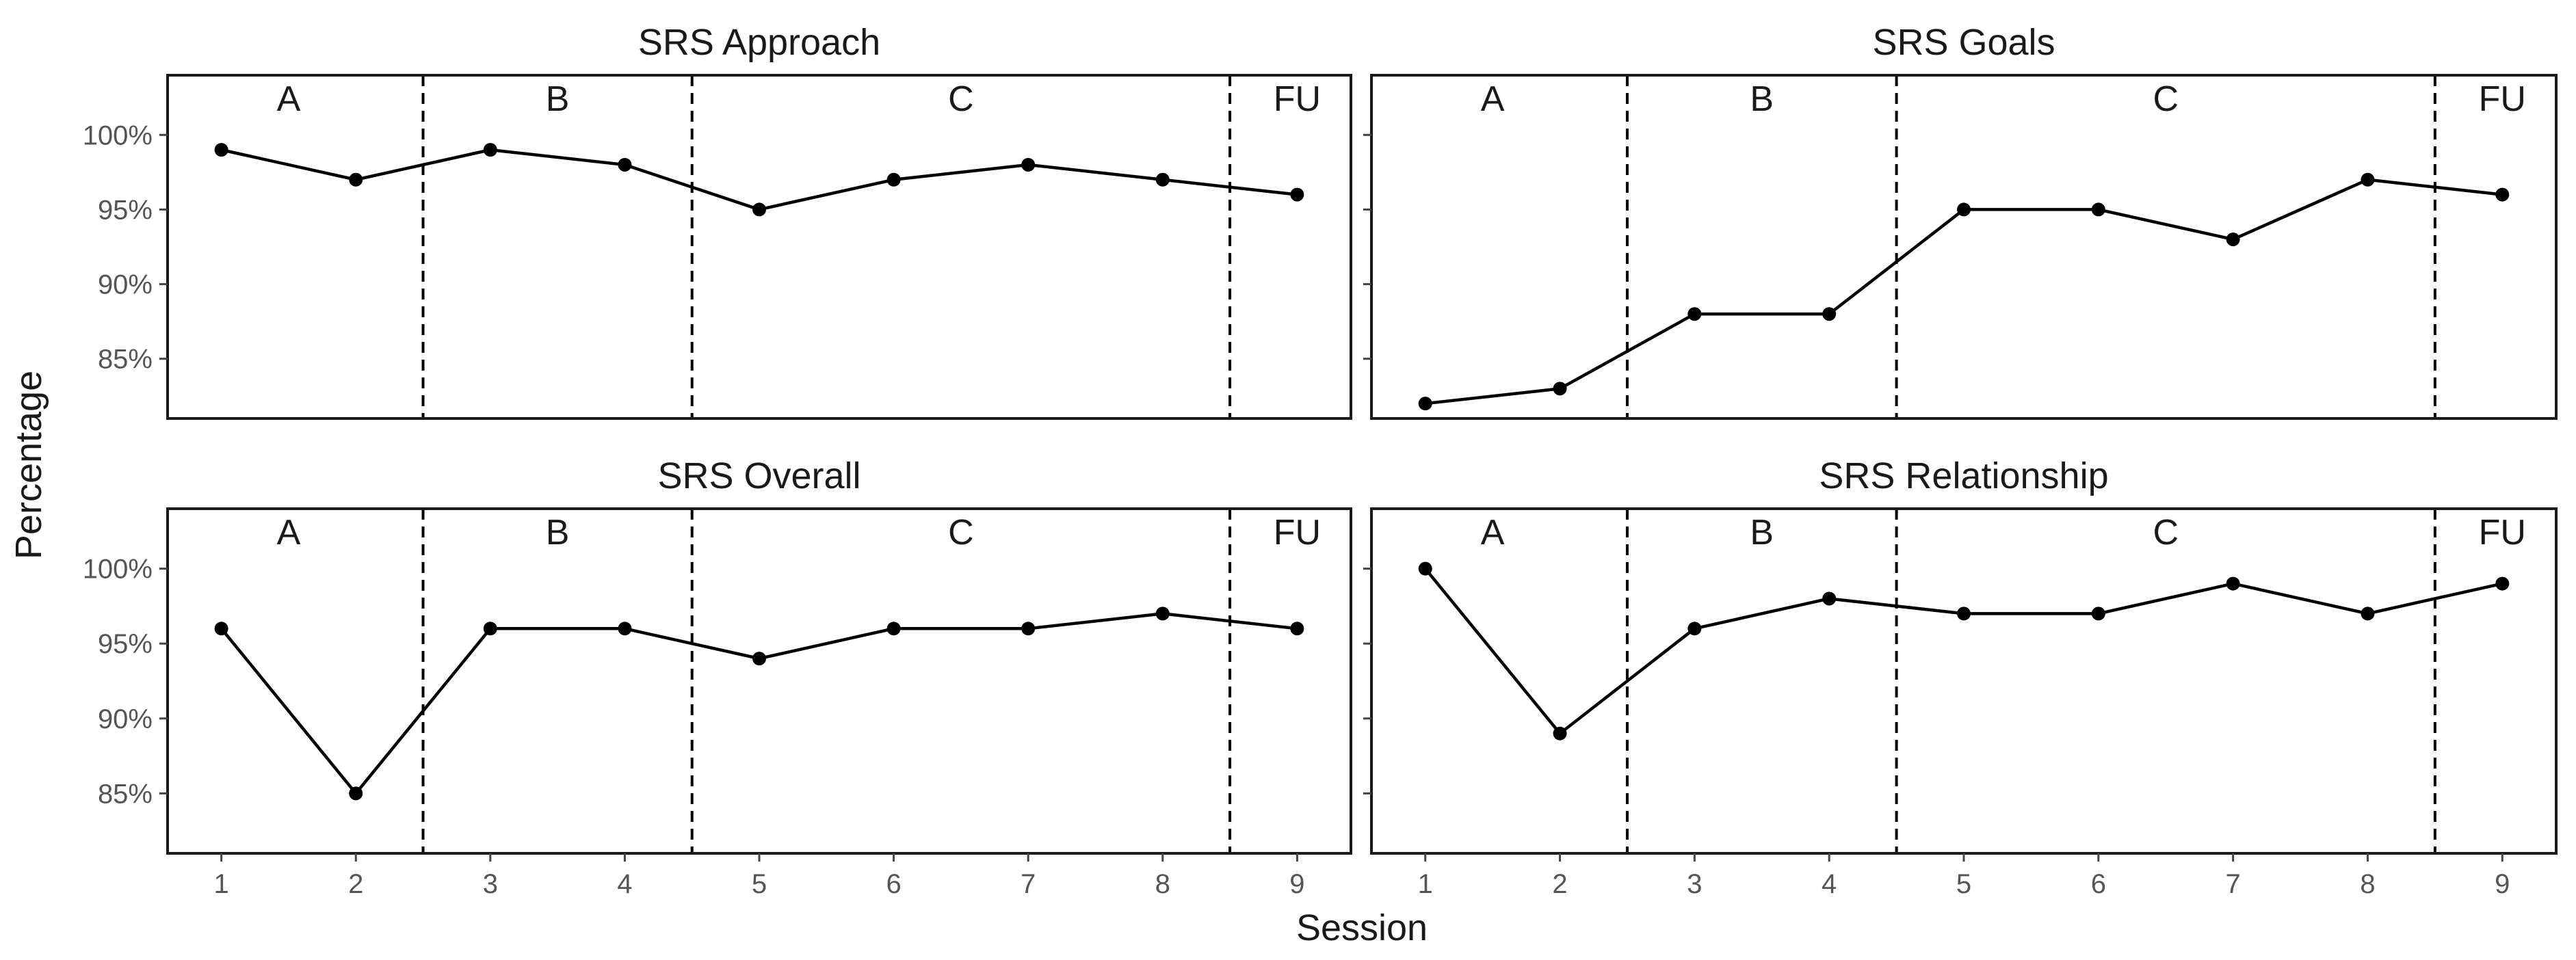 Image resolution: width=2576 pixels, height=960 pixels. I want to click on panel-srs-goals-phase-label-a: A, so click(1493, 99).